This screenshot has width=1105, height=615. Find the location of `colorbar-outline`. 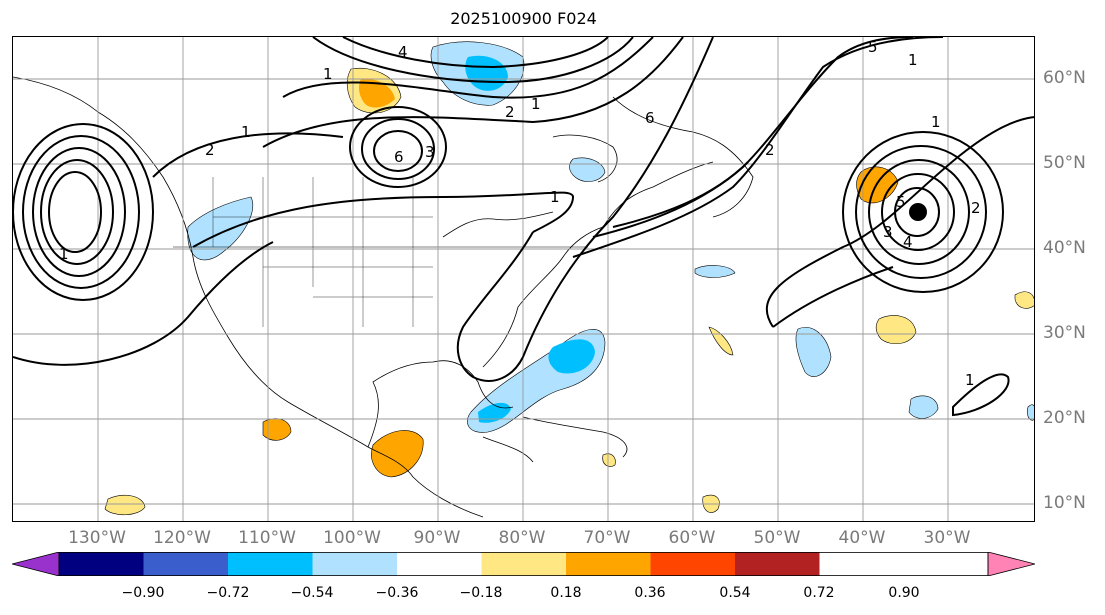

colorbar-outline is located at coordinates (523, 564).